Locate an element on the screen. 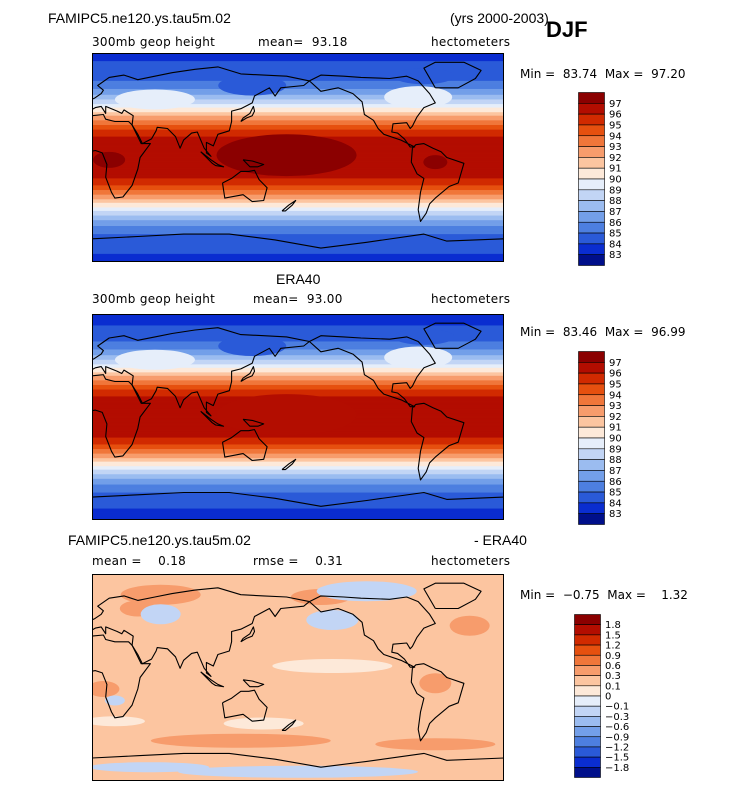  colorbar-tick-label: 0.1 is located at coordinates (613, 686).